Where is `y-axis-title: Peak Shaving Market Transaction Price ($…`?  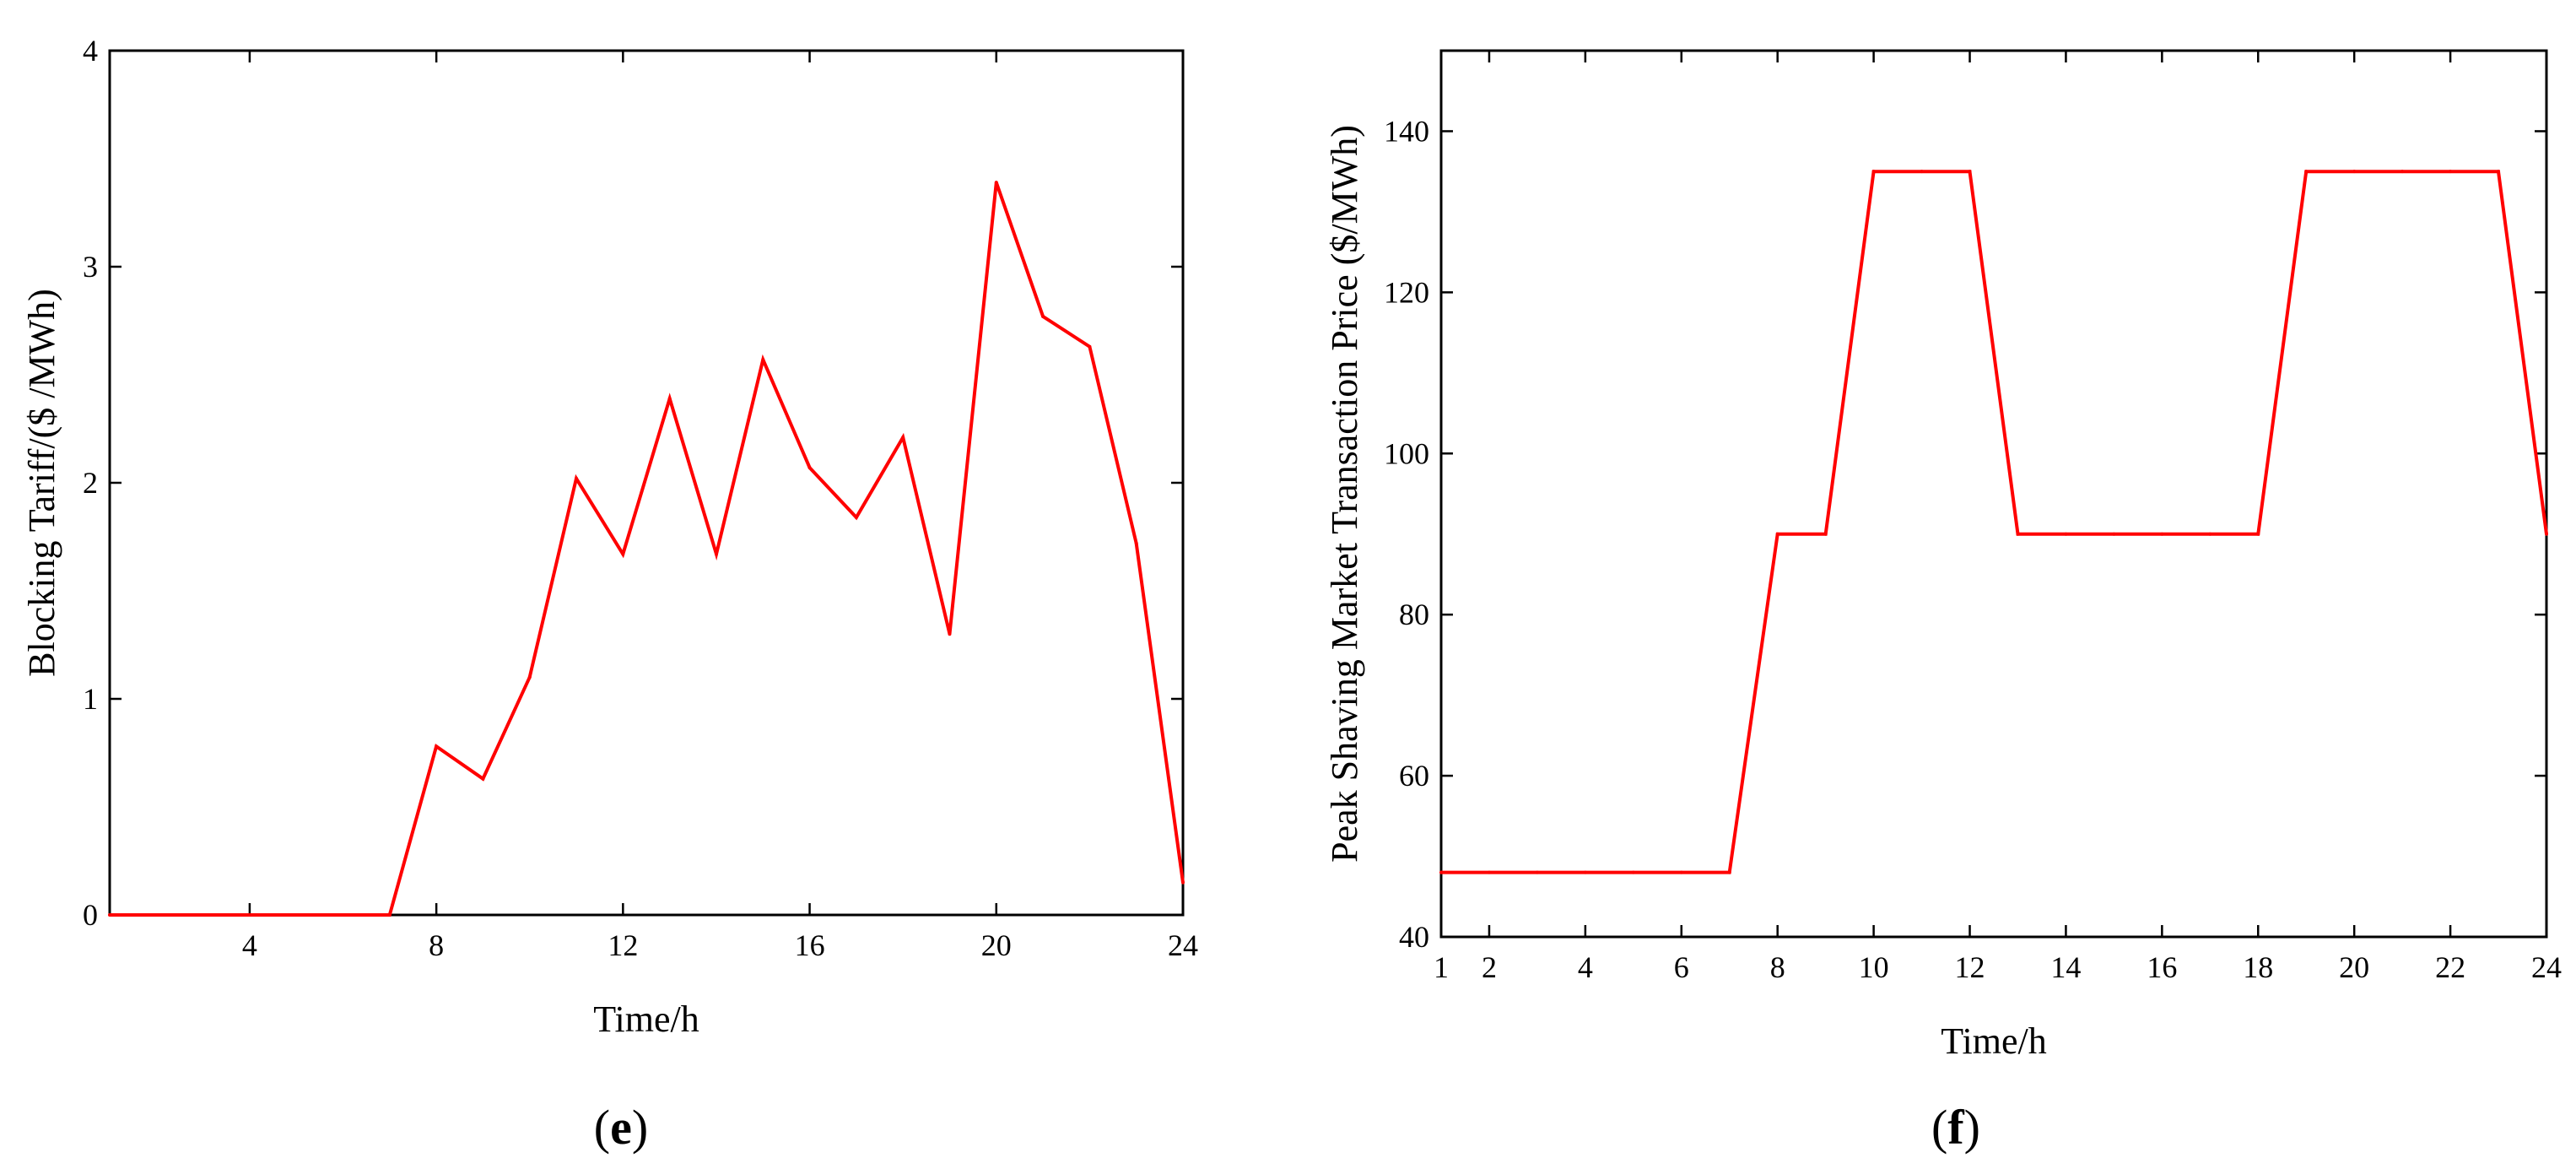
y-axis-title: Peak Shaving Market Transaction Price ($… is located at coordinates (1344, 494).